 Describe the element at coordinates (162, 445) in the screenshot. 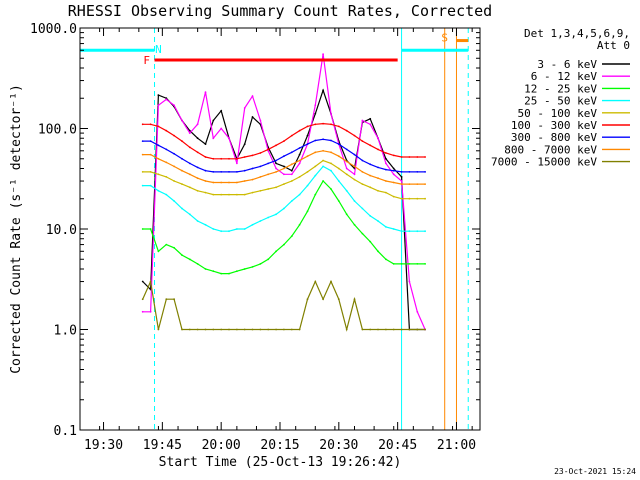

I see `x-tick-label-1: 19:45` at that location.